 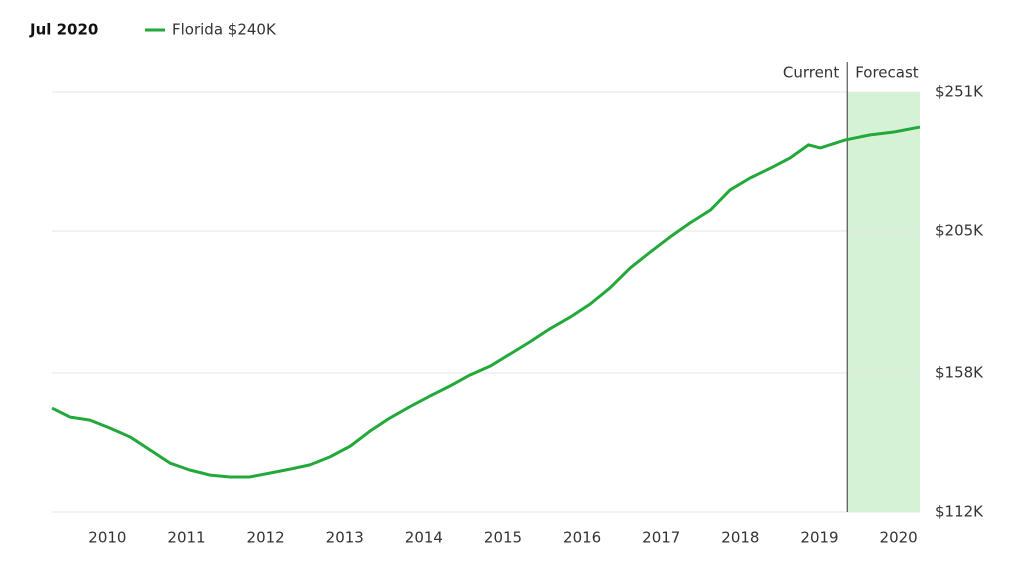 I want to click on x-tick-label: 2013, so click(x=345, y=538).